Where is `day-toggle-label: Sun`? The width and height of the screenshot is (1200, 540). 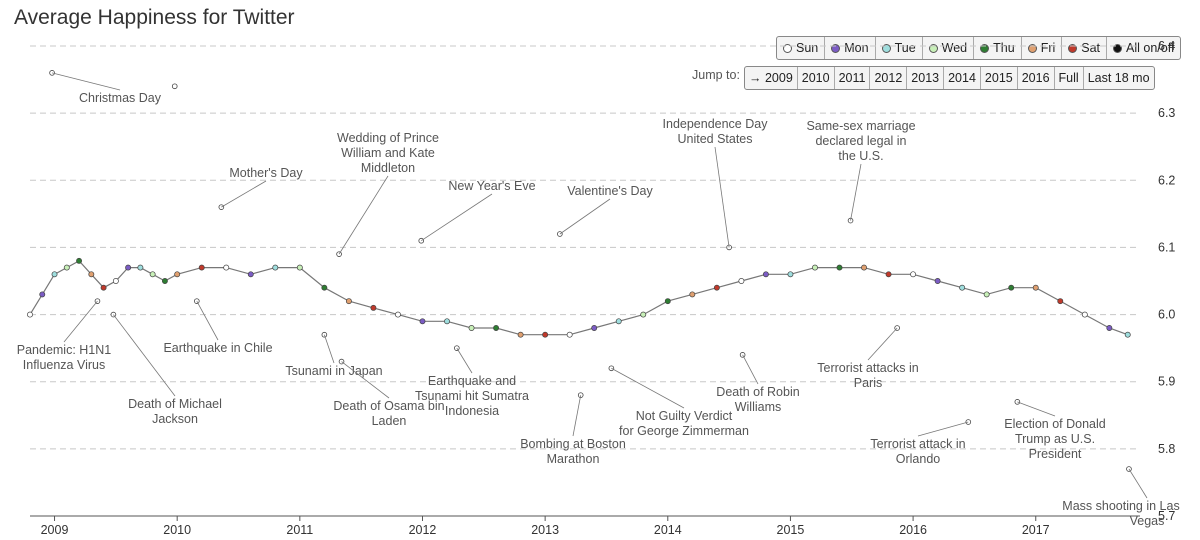
day-toggle-label: Sun is located at coordinates (807, 48).